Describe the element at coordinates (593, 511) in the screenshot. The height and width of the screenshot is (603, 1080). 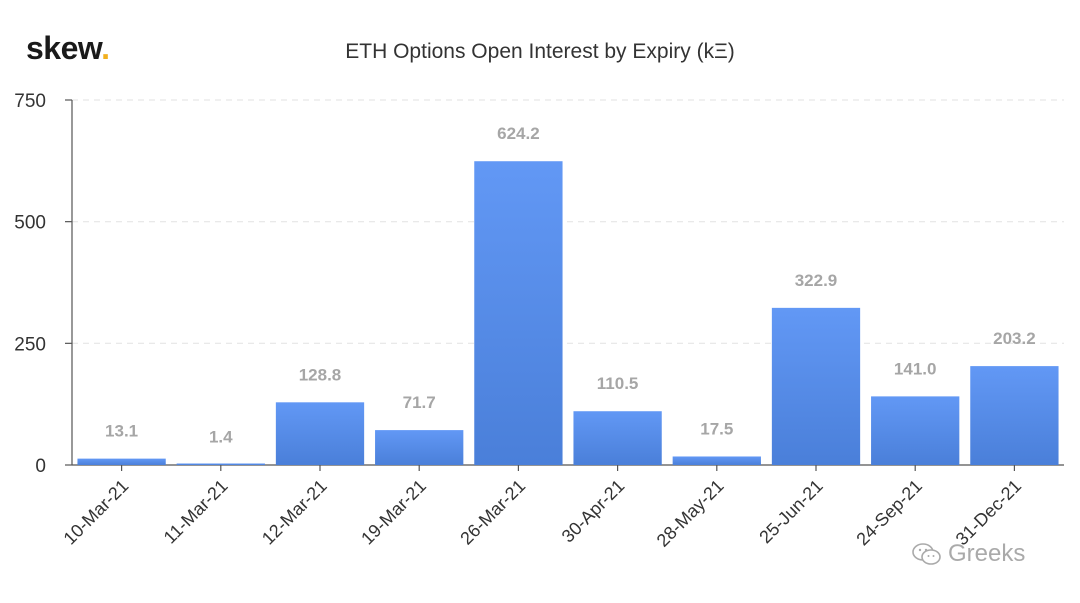
I see `x-tick-label: 30-Apr-21` at that location.